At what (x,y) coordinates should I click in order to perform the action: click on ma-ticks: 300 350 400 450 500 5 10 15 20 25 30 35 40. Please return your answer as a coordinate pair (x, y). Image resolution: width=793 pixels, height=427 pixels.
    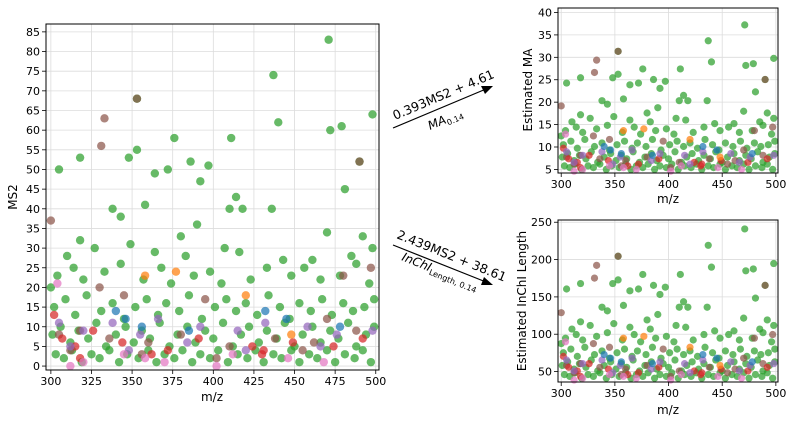
    Looking at the image, I should click on (662, 98).